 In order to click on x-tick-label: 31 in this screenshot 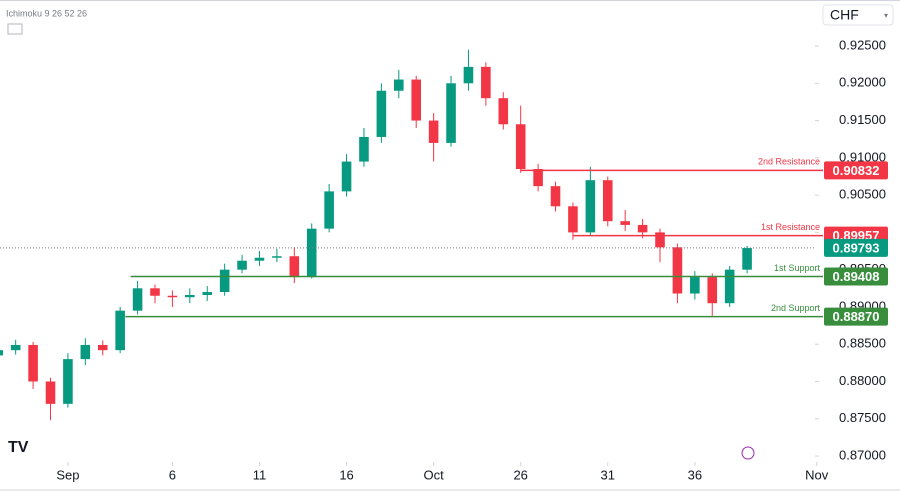, I will do `click(608, 474)`.